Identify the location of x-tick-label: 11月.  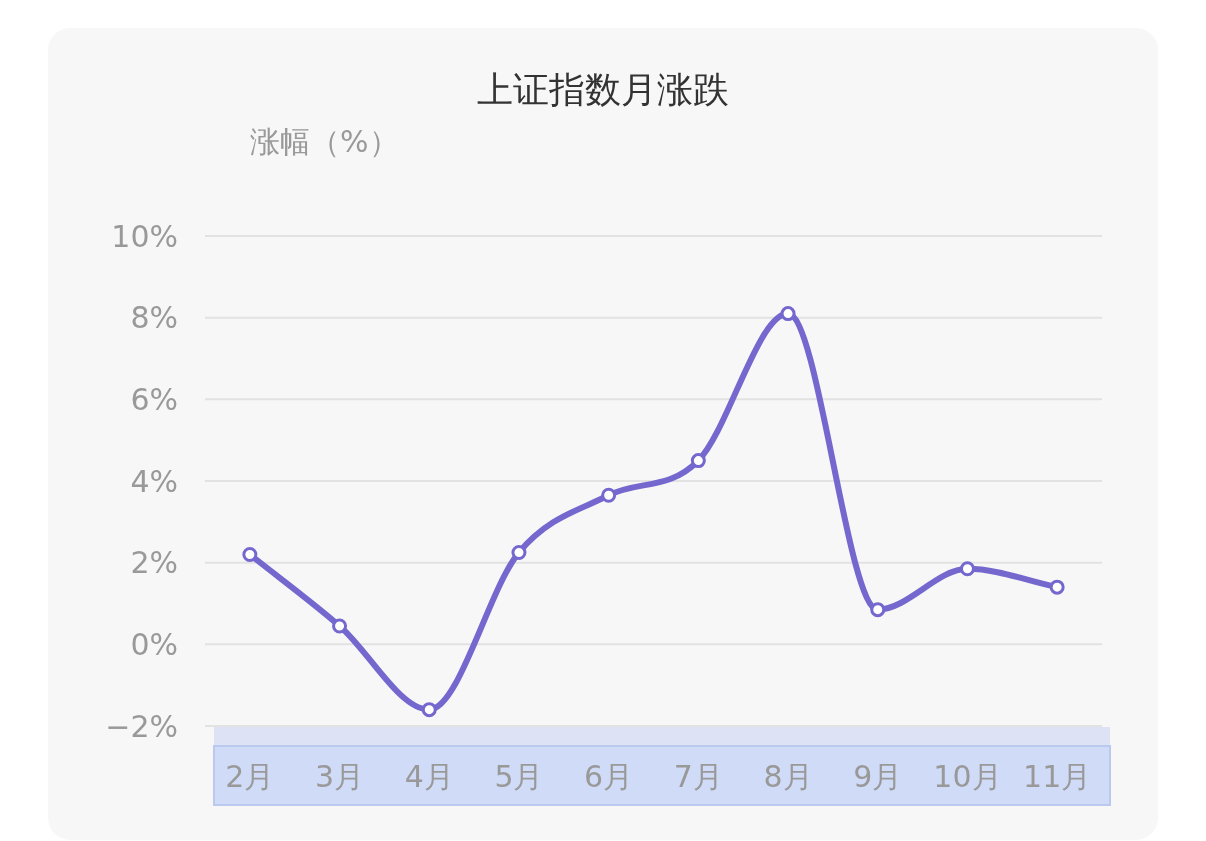
(1057, 776).